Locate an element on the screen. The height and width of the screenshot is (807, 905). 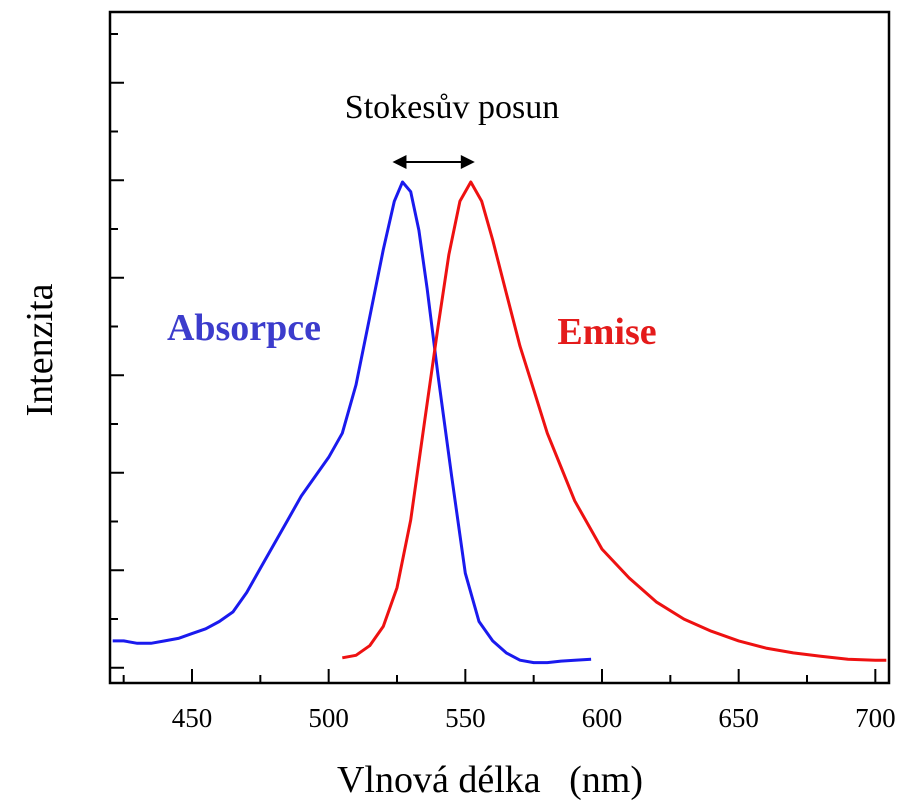
series-label-emise: Emise is located at coordinates (606, 332).